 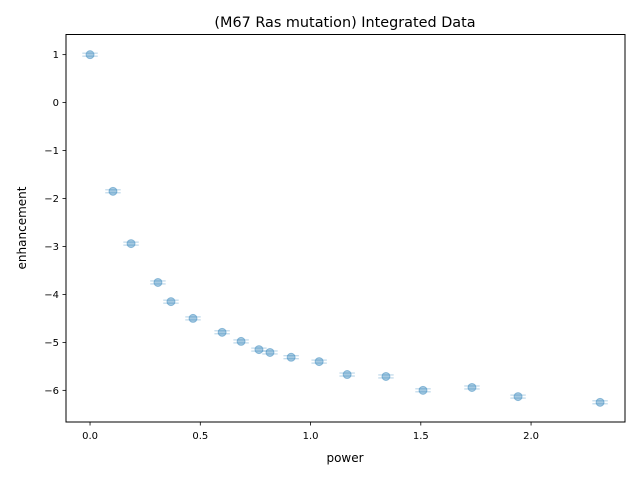 I want to click on x-tick-label: 1.0, so click(x=311, y=436).